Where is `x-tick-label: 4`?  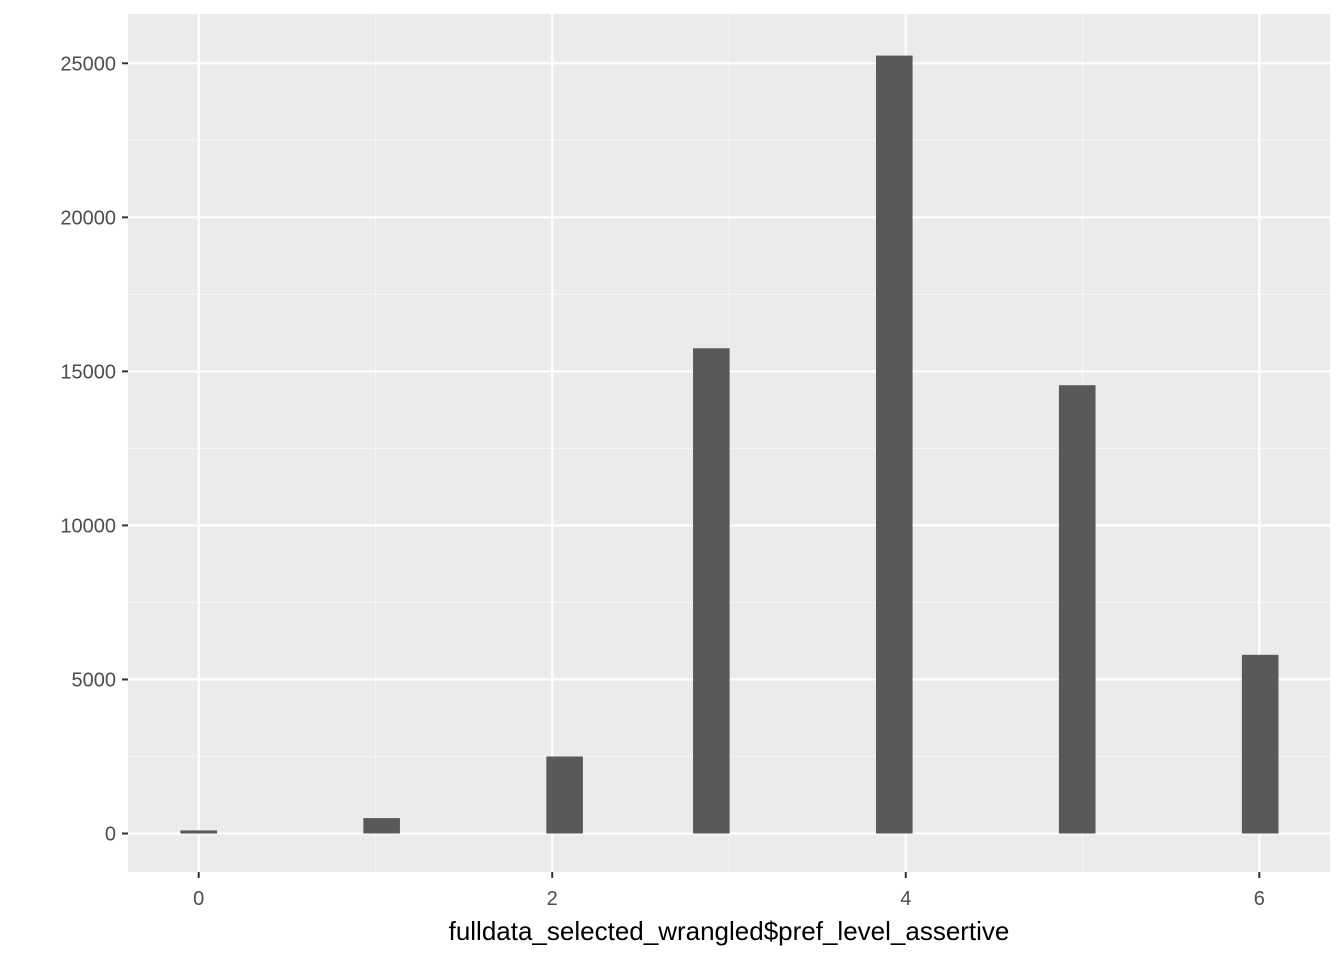
x-tick-label: 4 is located at coordinates (905, 899).